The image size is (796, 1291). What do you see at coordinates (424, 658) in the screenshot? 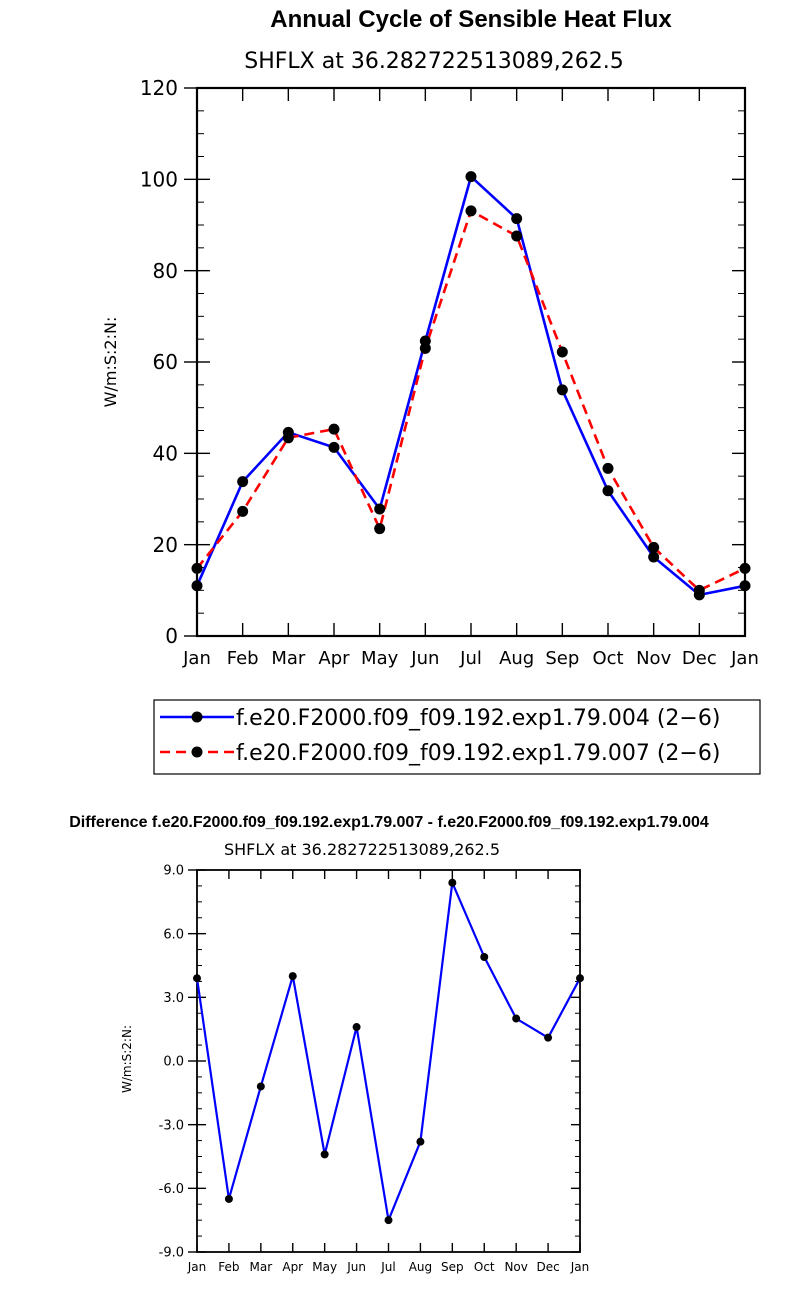
I see `chart1-x-tick-label: Jun` at bounding box center [424, 658].